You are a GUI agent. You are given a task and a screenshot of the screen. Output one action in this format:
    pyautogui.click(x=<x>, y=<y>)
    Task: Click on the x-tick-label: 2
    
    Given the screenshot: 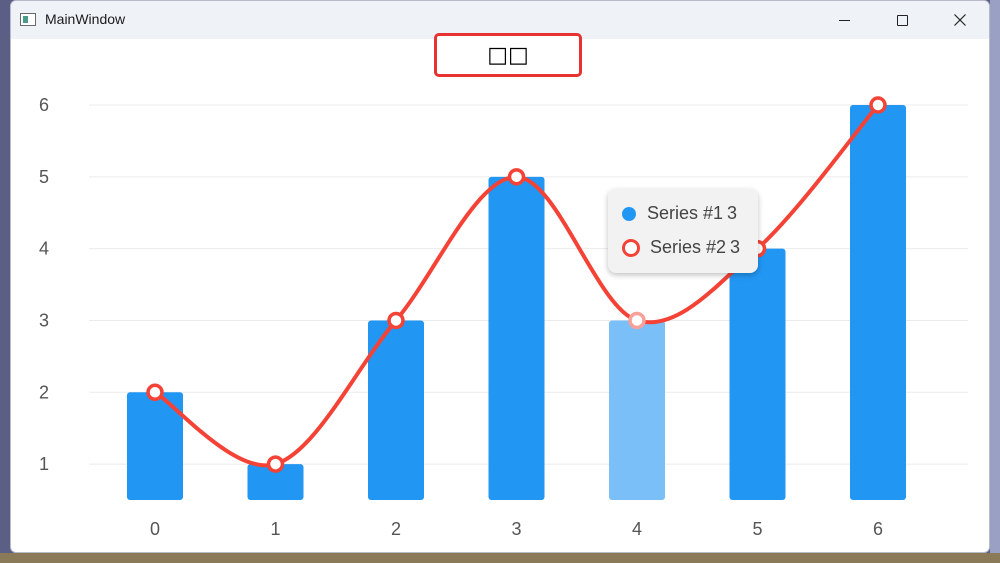 What is the action you would take?
    pyautogui.click(x=396, y=529)
    